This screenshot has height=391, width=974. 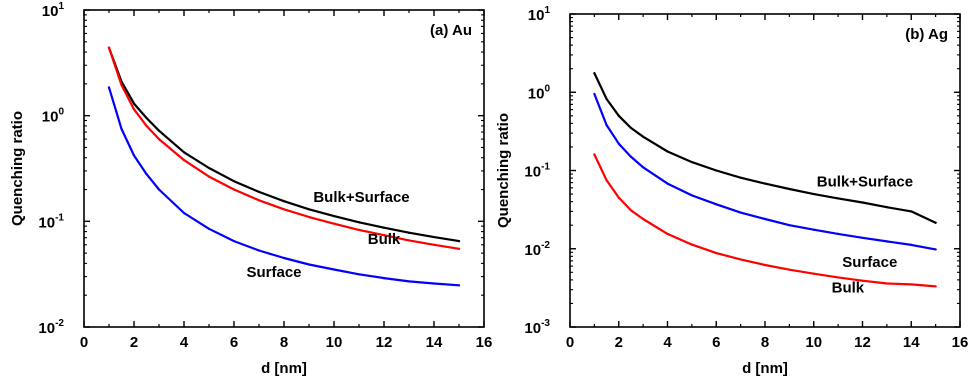 I want to click on x-tick-label: 4, so click(x=667, y=342).